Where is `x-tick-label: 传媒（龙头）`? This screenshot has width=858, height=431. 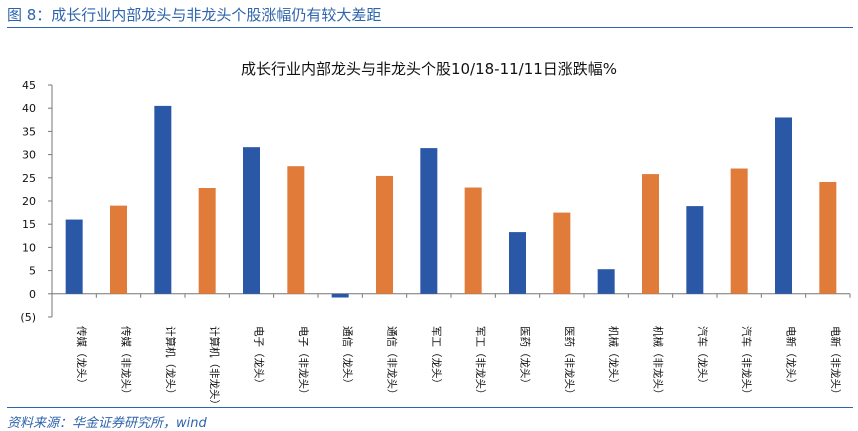
x-tick-label: 传媒（龙头） is located at coordinates (81, 357).